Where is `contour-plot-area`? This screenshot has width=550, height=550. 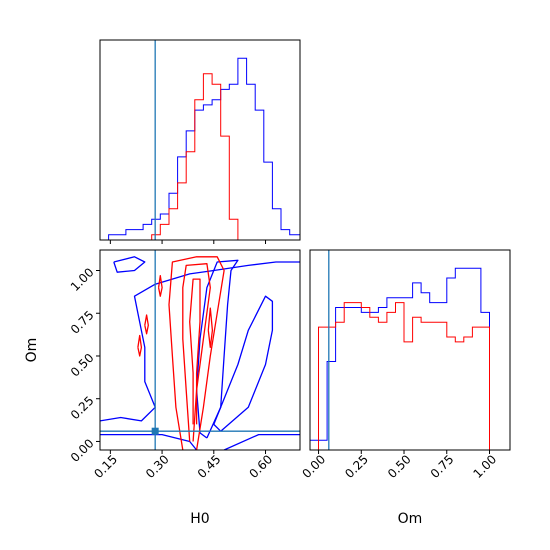 contour-plot-area is located at coordinates (200, 350).